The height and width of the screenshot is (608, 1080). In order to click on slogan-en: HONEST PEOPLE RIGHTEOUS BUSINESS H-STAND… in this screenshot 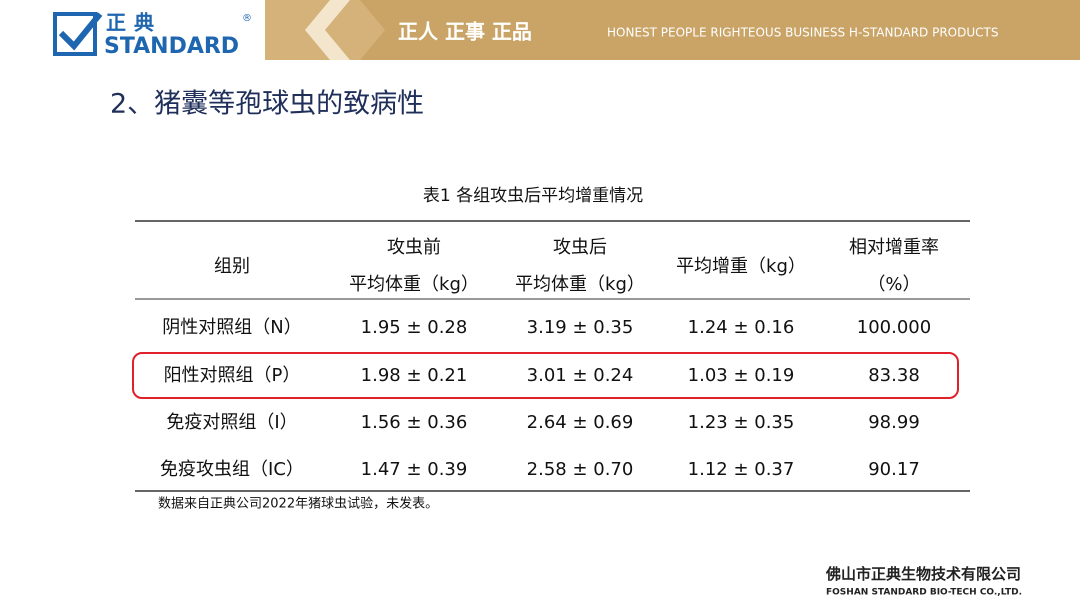, I will do `click(802, 33)`.